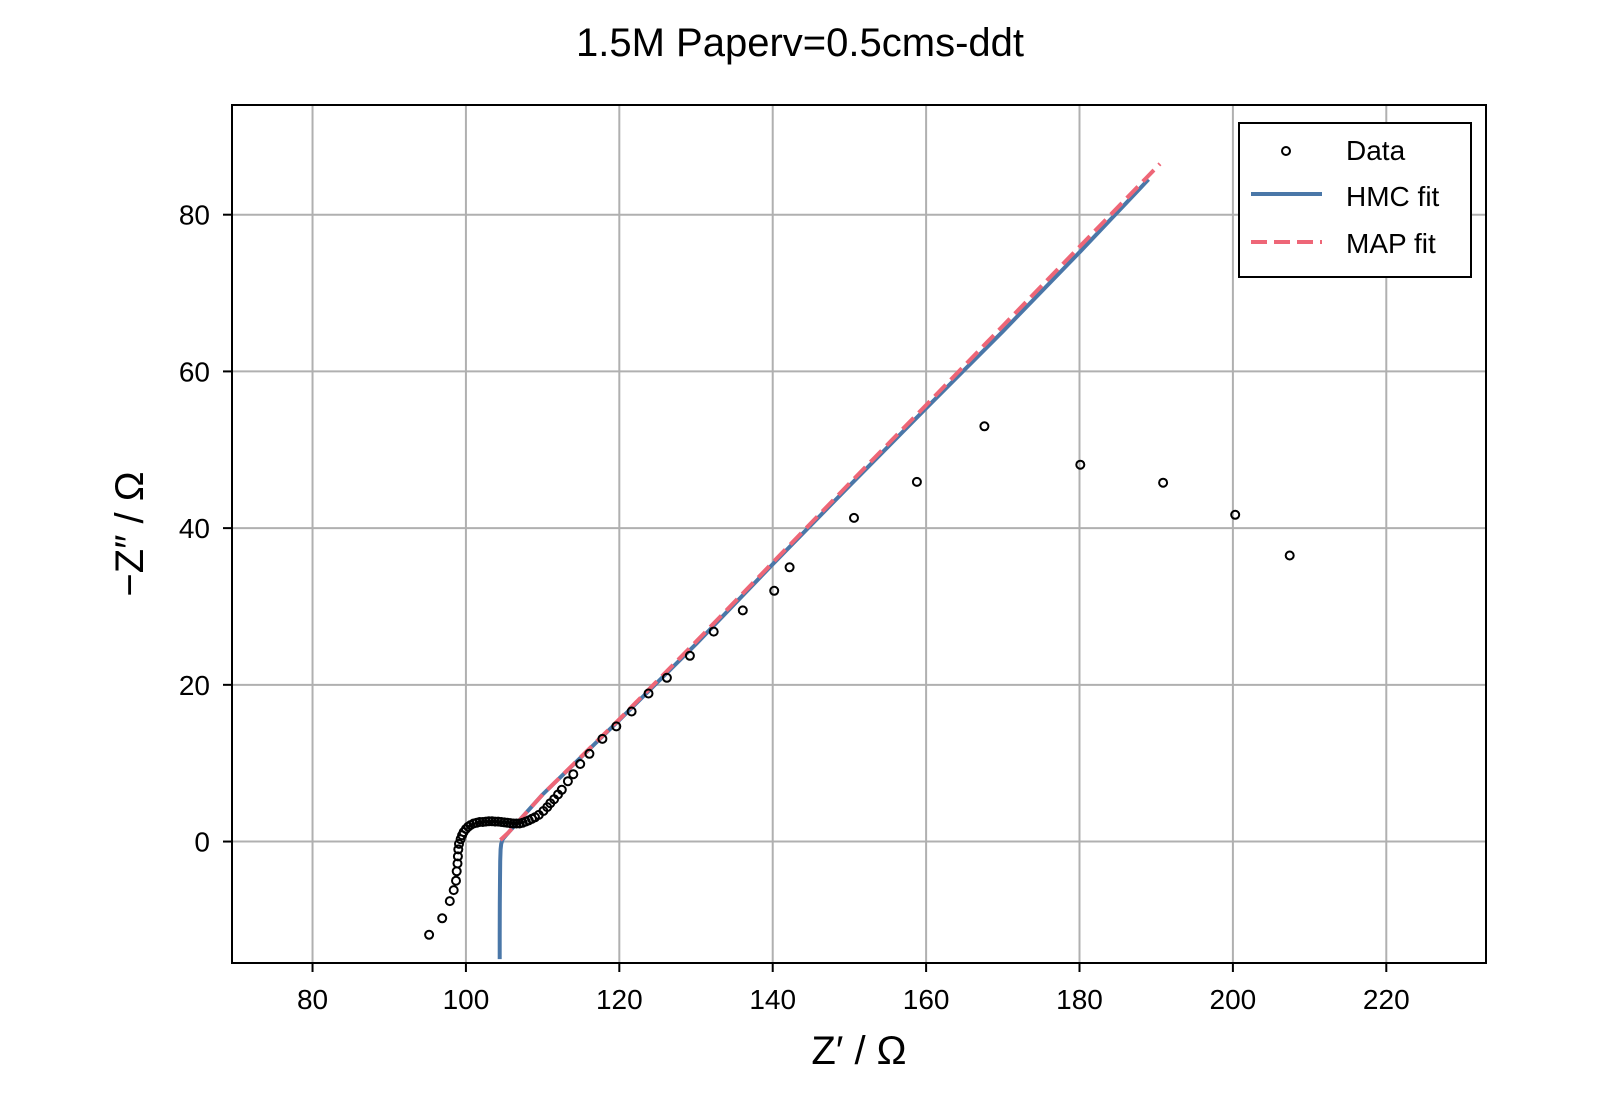  What do you see at coordinates (1376, 150) in the screenshot?
I see `legend-label-data: Data` at bounding box center [1376, 150].